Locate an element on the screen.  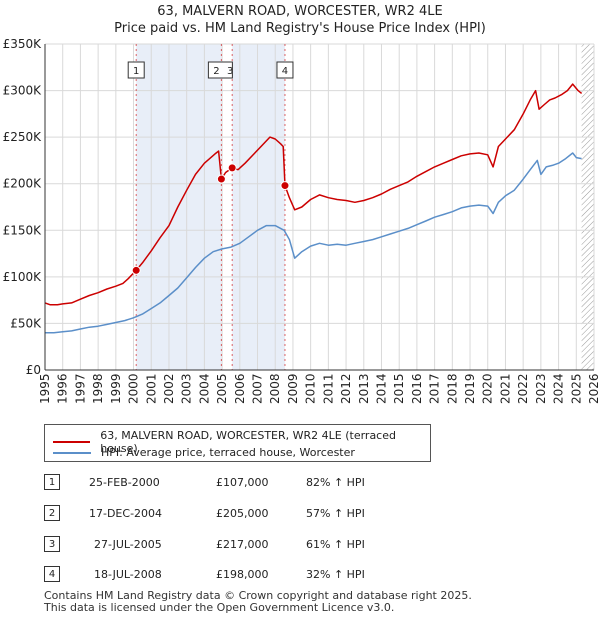
sale-label-text: 4 is located at coordinates (285, 71).